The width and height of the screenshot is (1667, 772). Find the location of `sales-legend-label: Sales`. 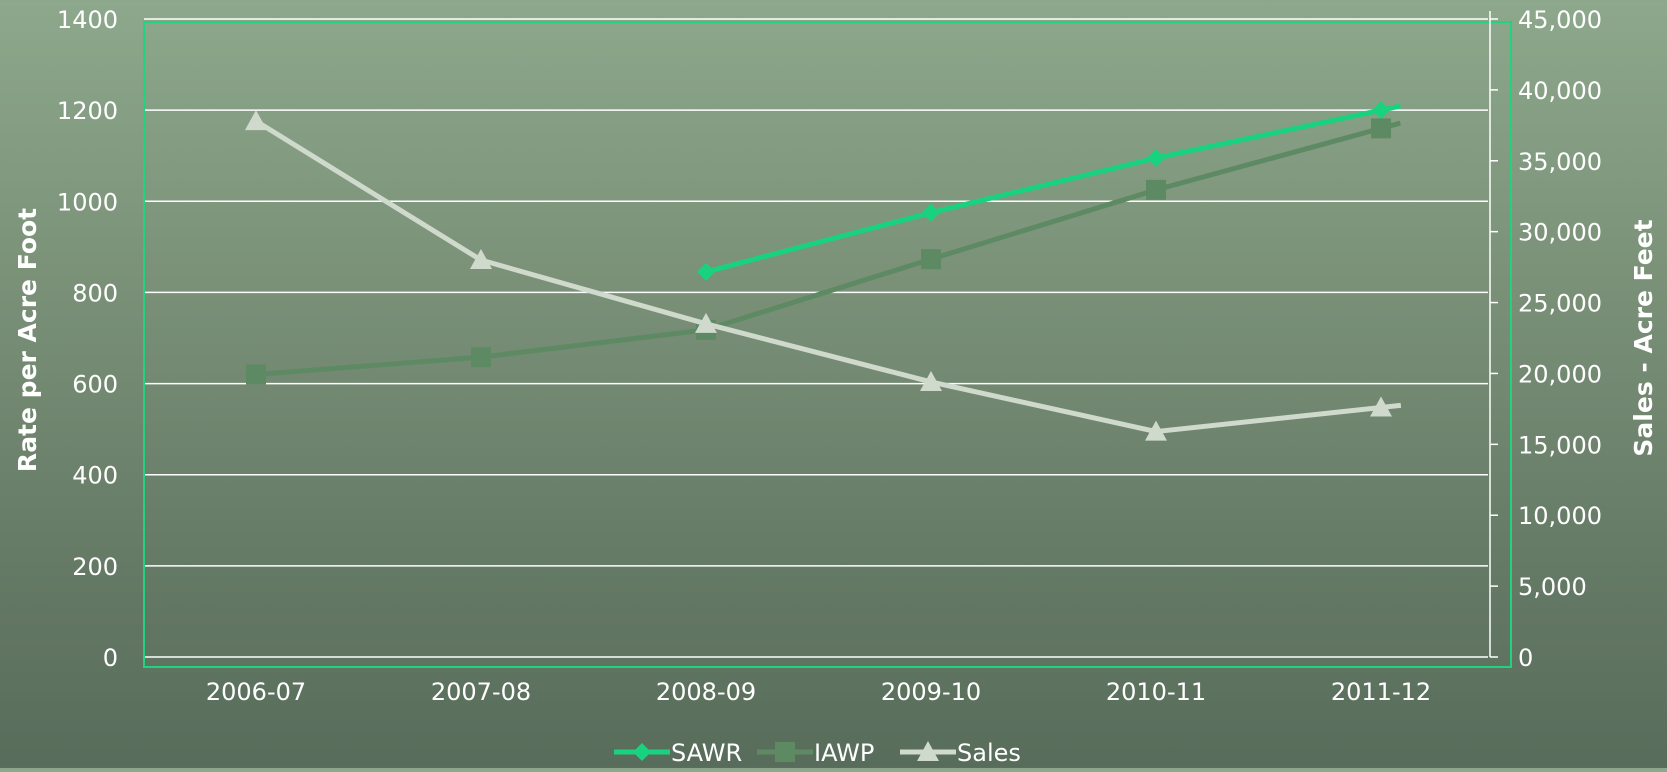

sales-legend-label: Sales is located at coordinates (989, 753).